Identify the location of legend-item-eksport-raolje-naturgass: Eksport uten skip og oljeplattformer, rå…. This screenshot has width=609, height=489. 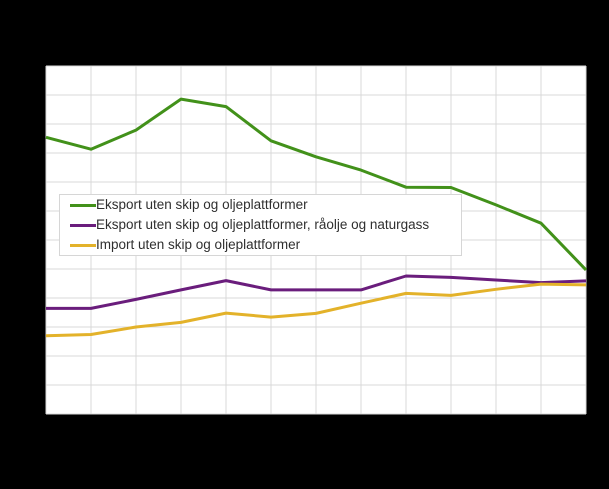
(265, 225).